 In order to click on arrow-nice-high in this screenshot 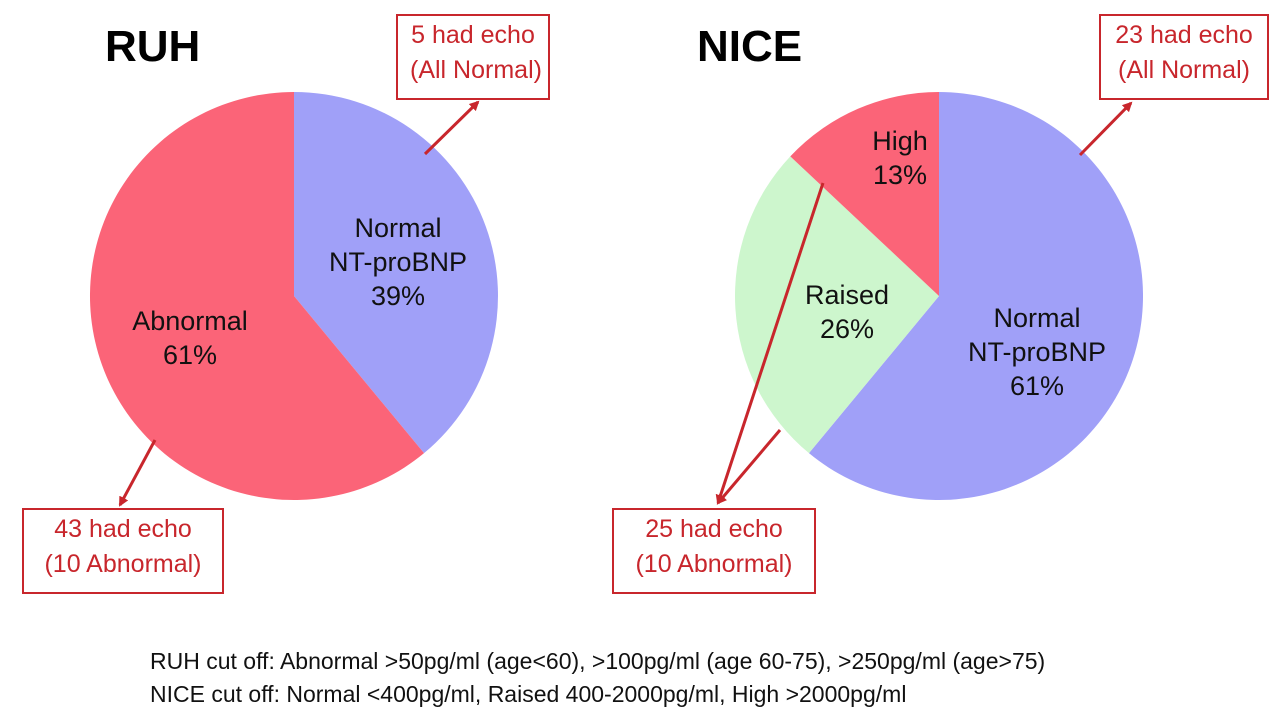, I will do `click(770, 343)`.